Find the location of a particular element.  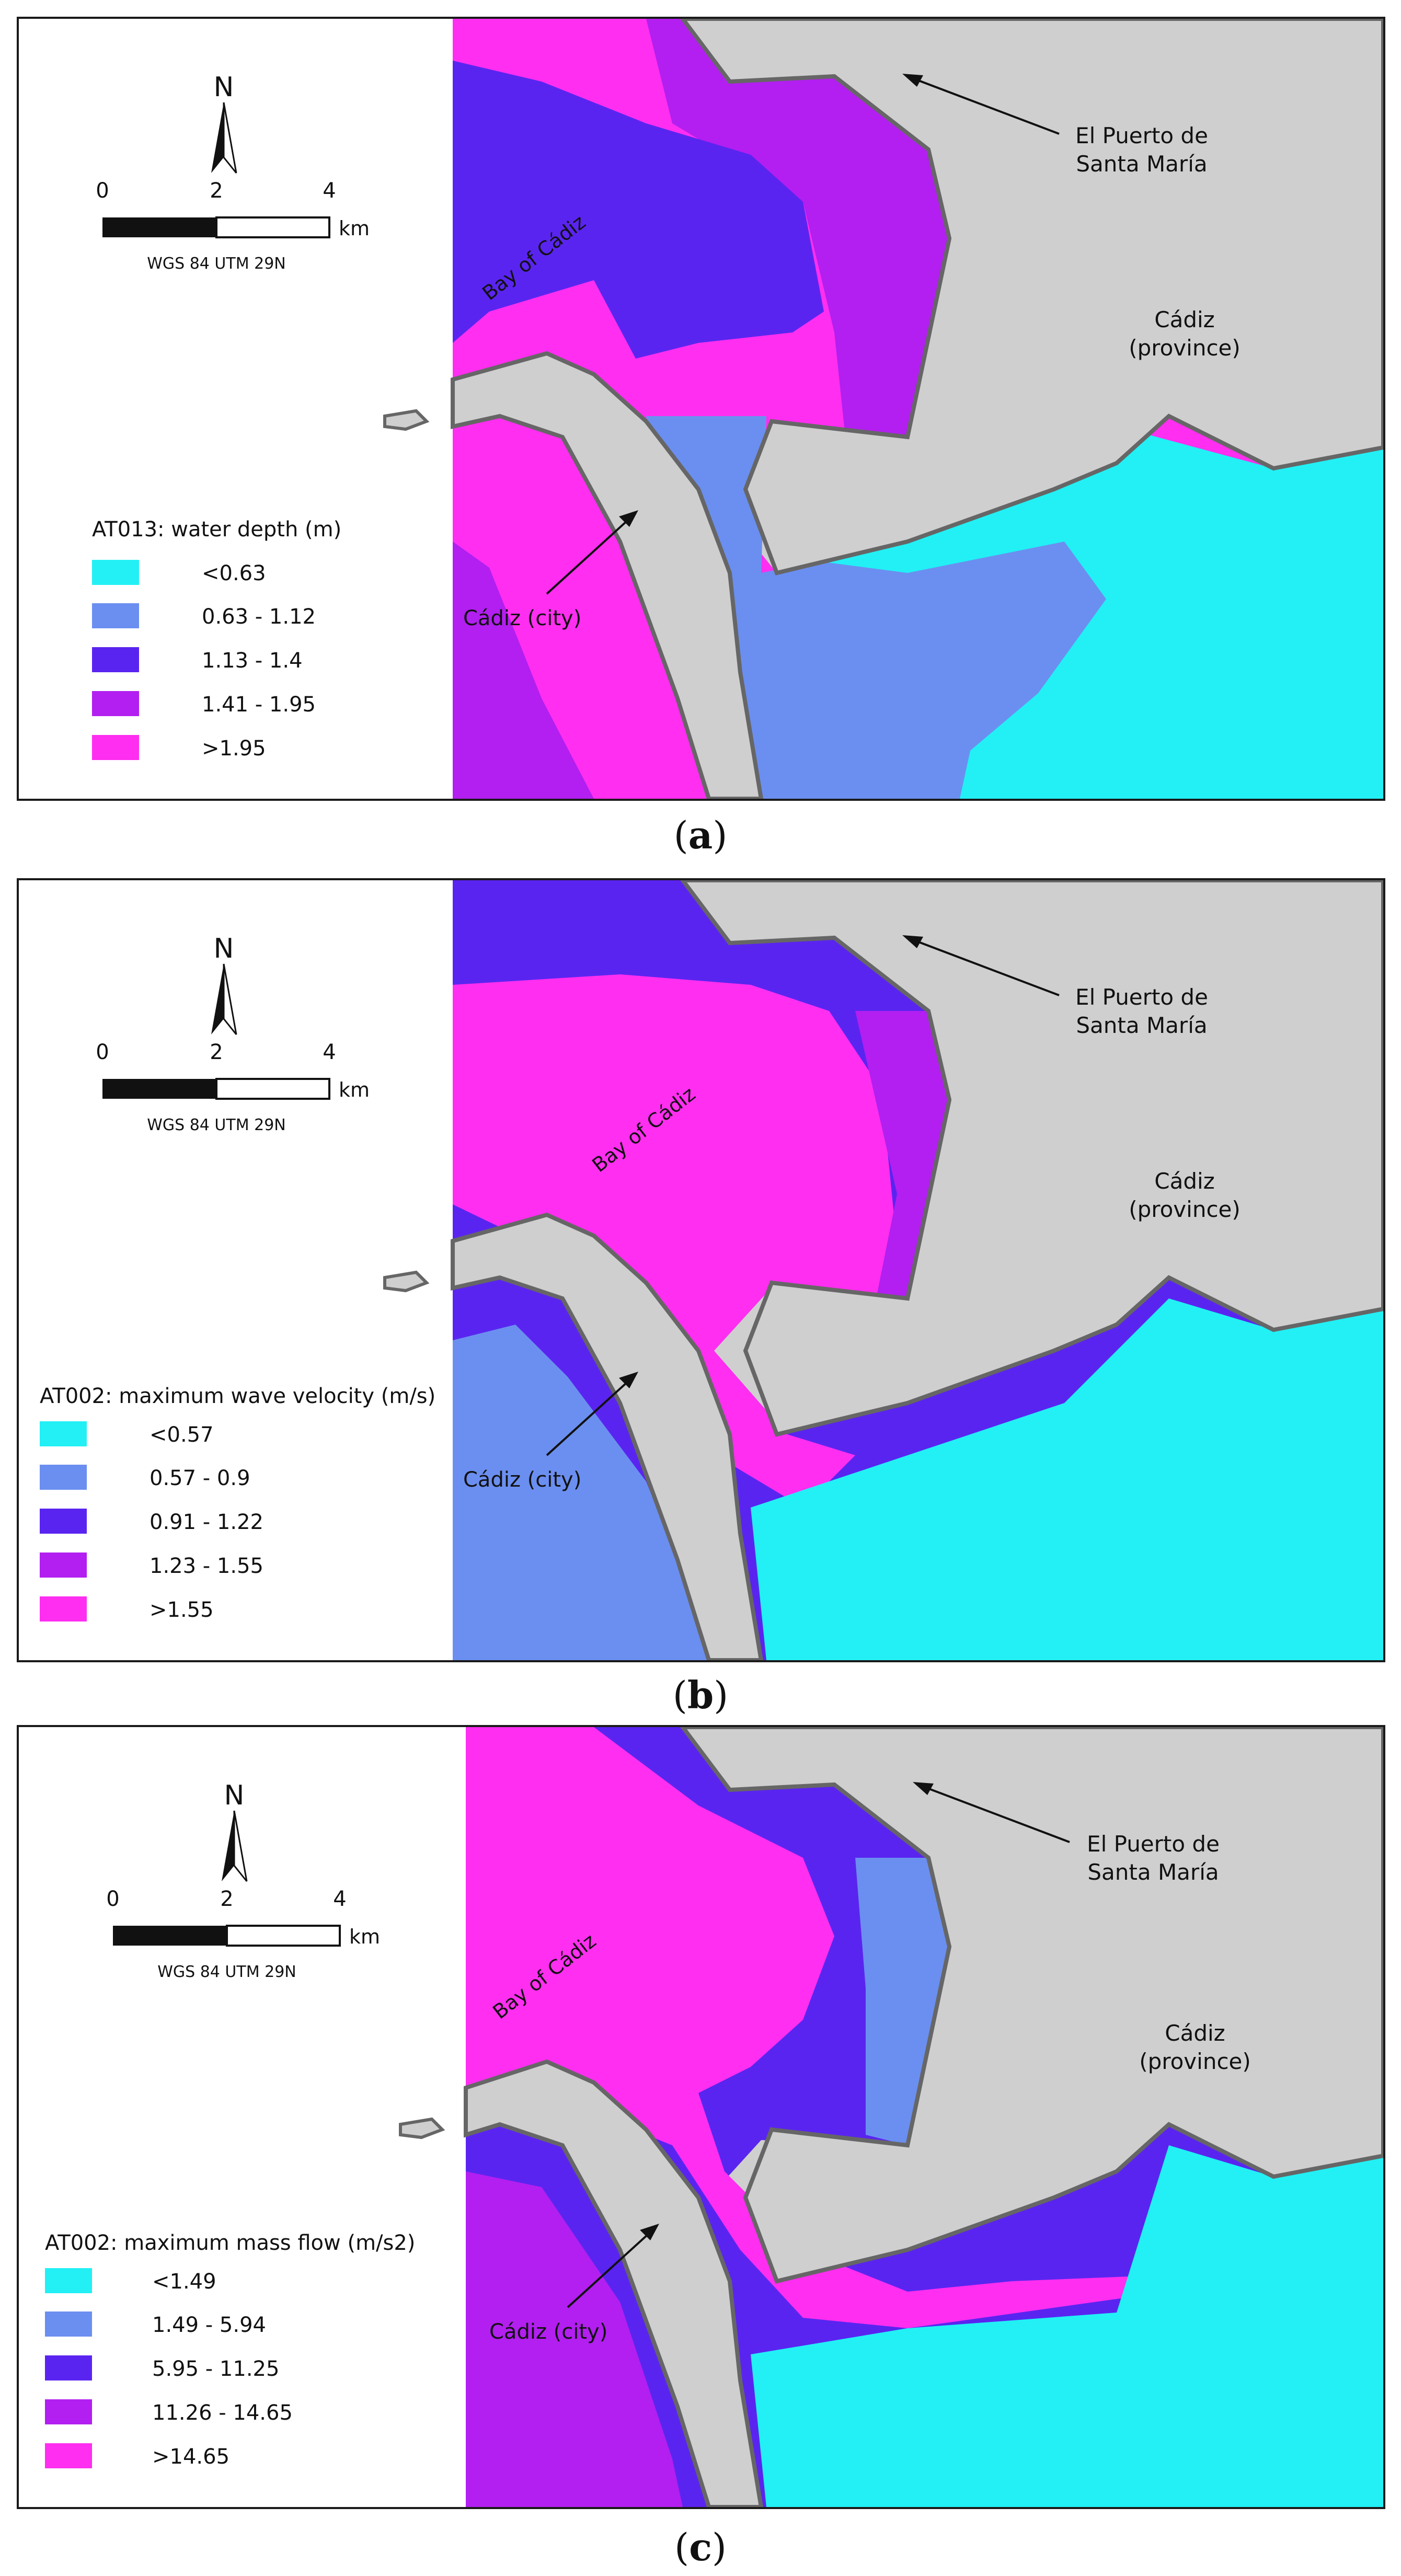

legend-label-3: 1.13 - 1.4 is located at coordinates (252, 661).